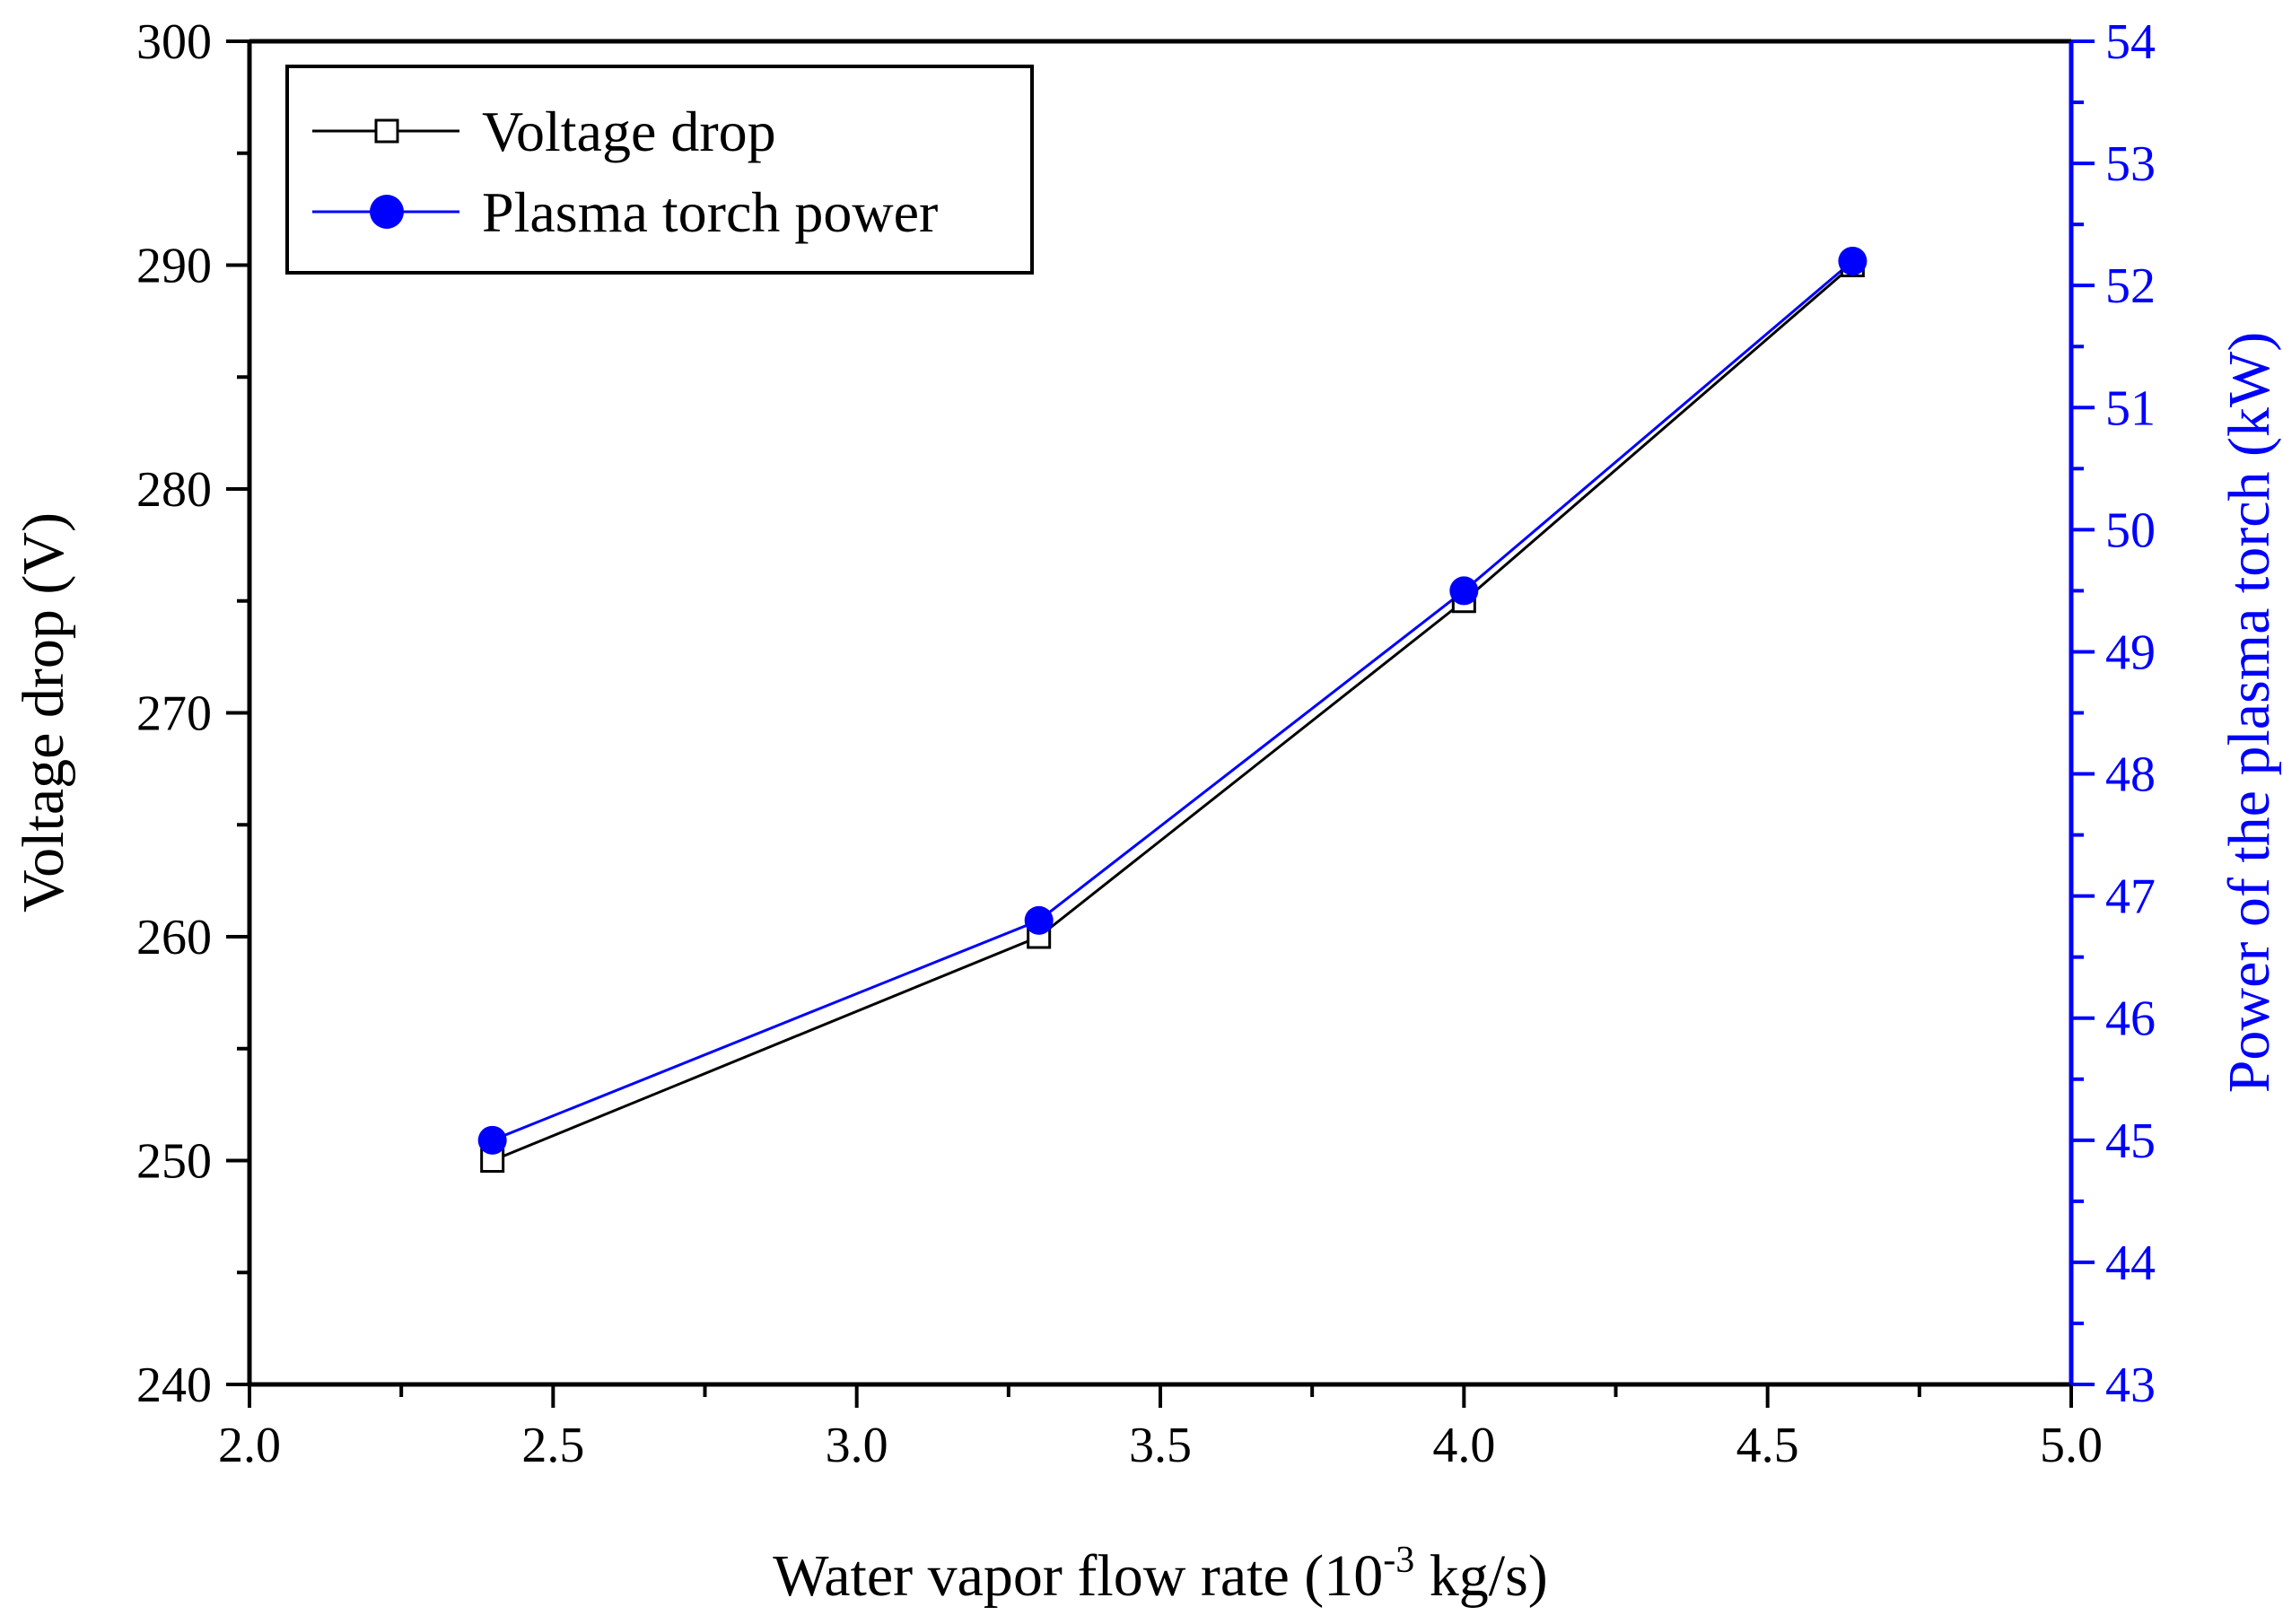  Describe the element at coordinates (492, 1160) in the screenshot. I see `data-point-voltage` at that location.